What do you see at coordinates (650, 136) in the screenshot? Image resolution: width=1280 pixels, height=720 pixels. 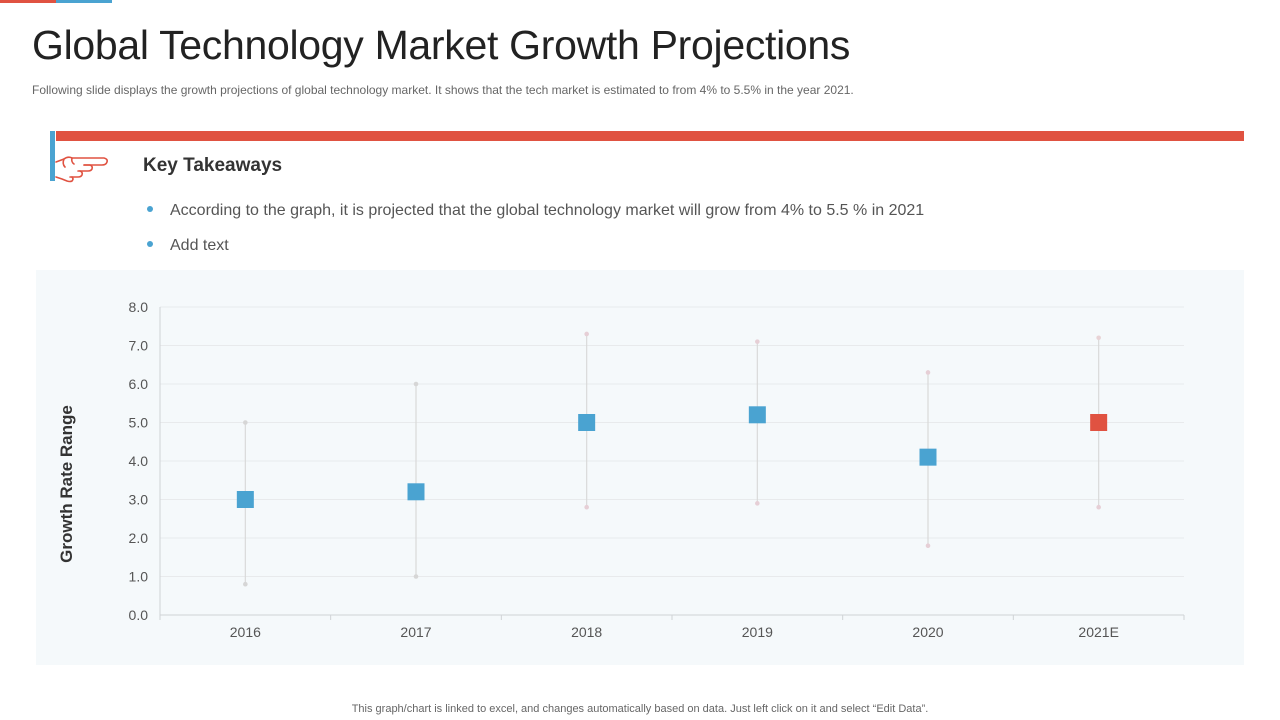 I see `takeaways-header-bar` at bounding box center [650, 136].